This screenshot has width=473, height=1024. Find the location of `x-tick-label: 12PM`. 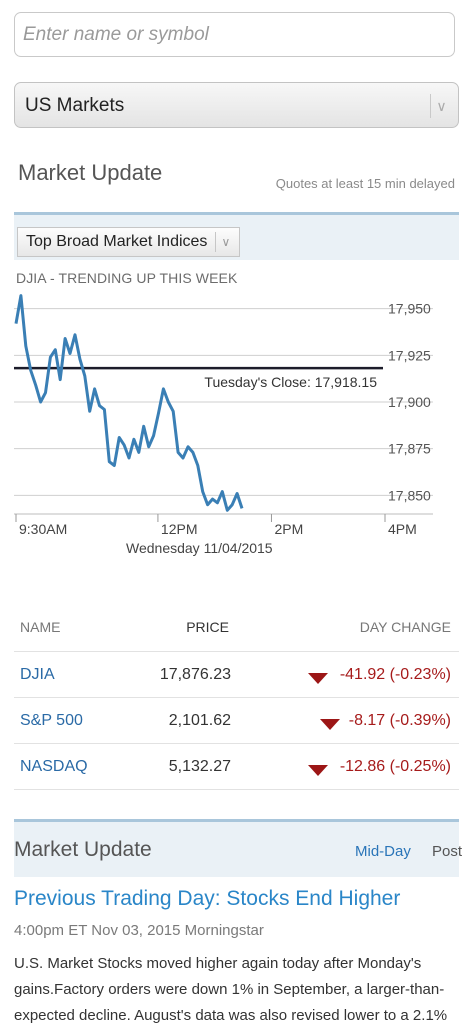

x-tick-label: 12PM is located at coordinates (179, 529).